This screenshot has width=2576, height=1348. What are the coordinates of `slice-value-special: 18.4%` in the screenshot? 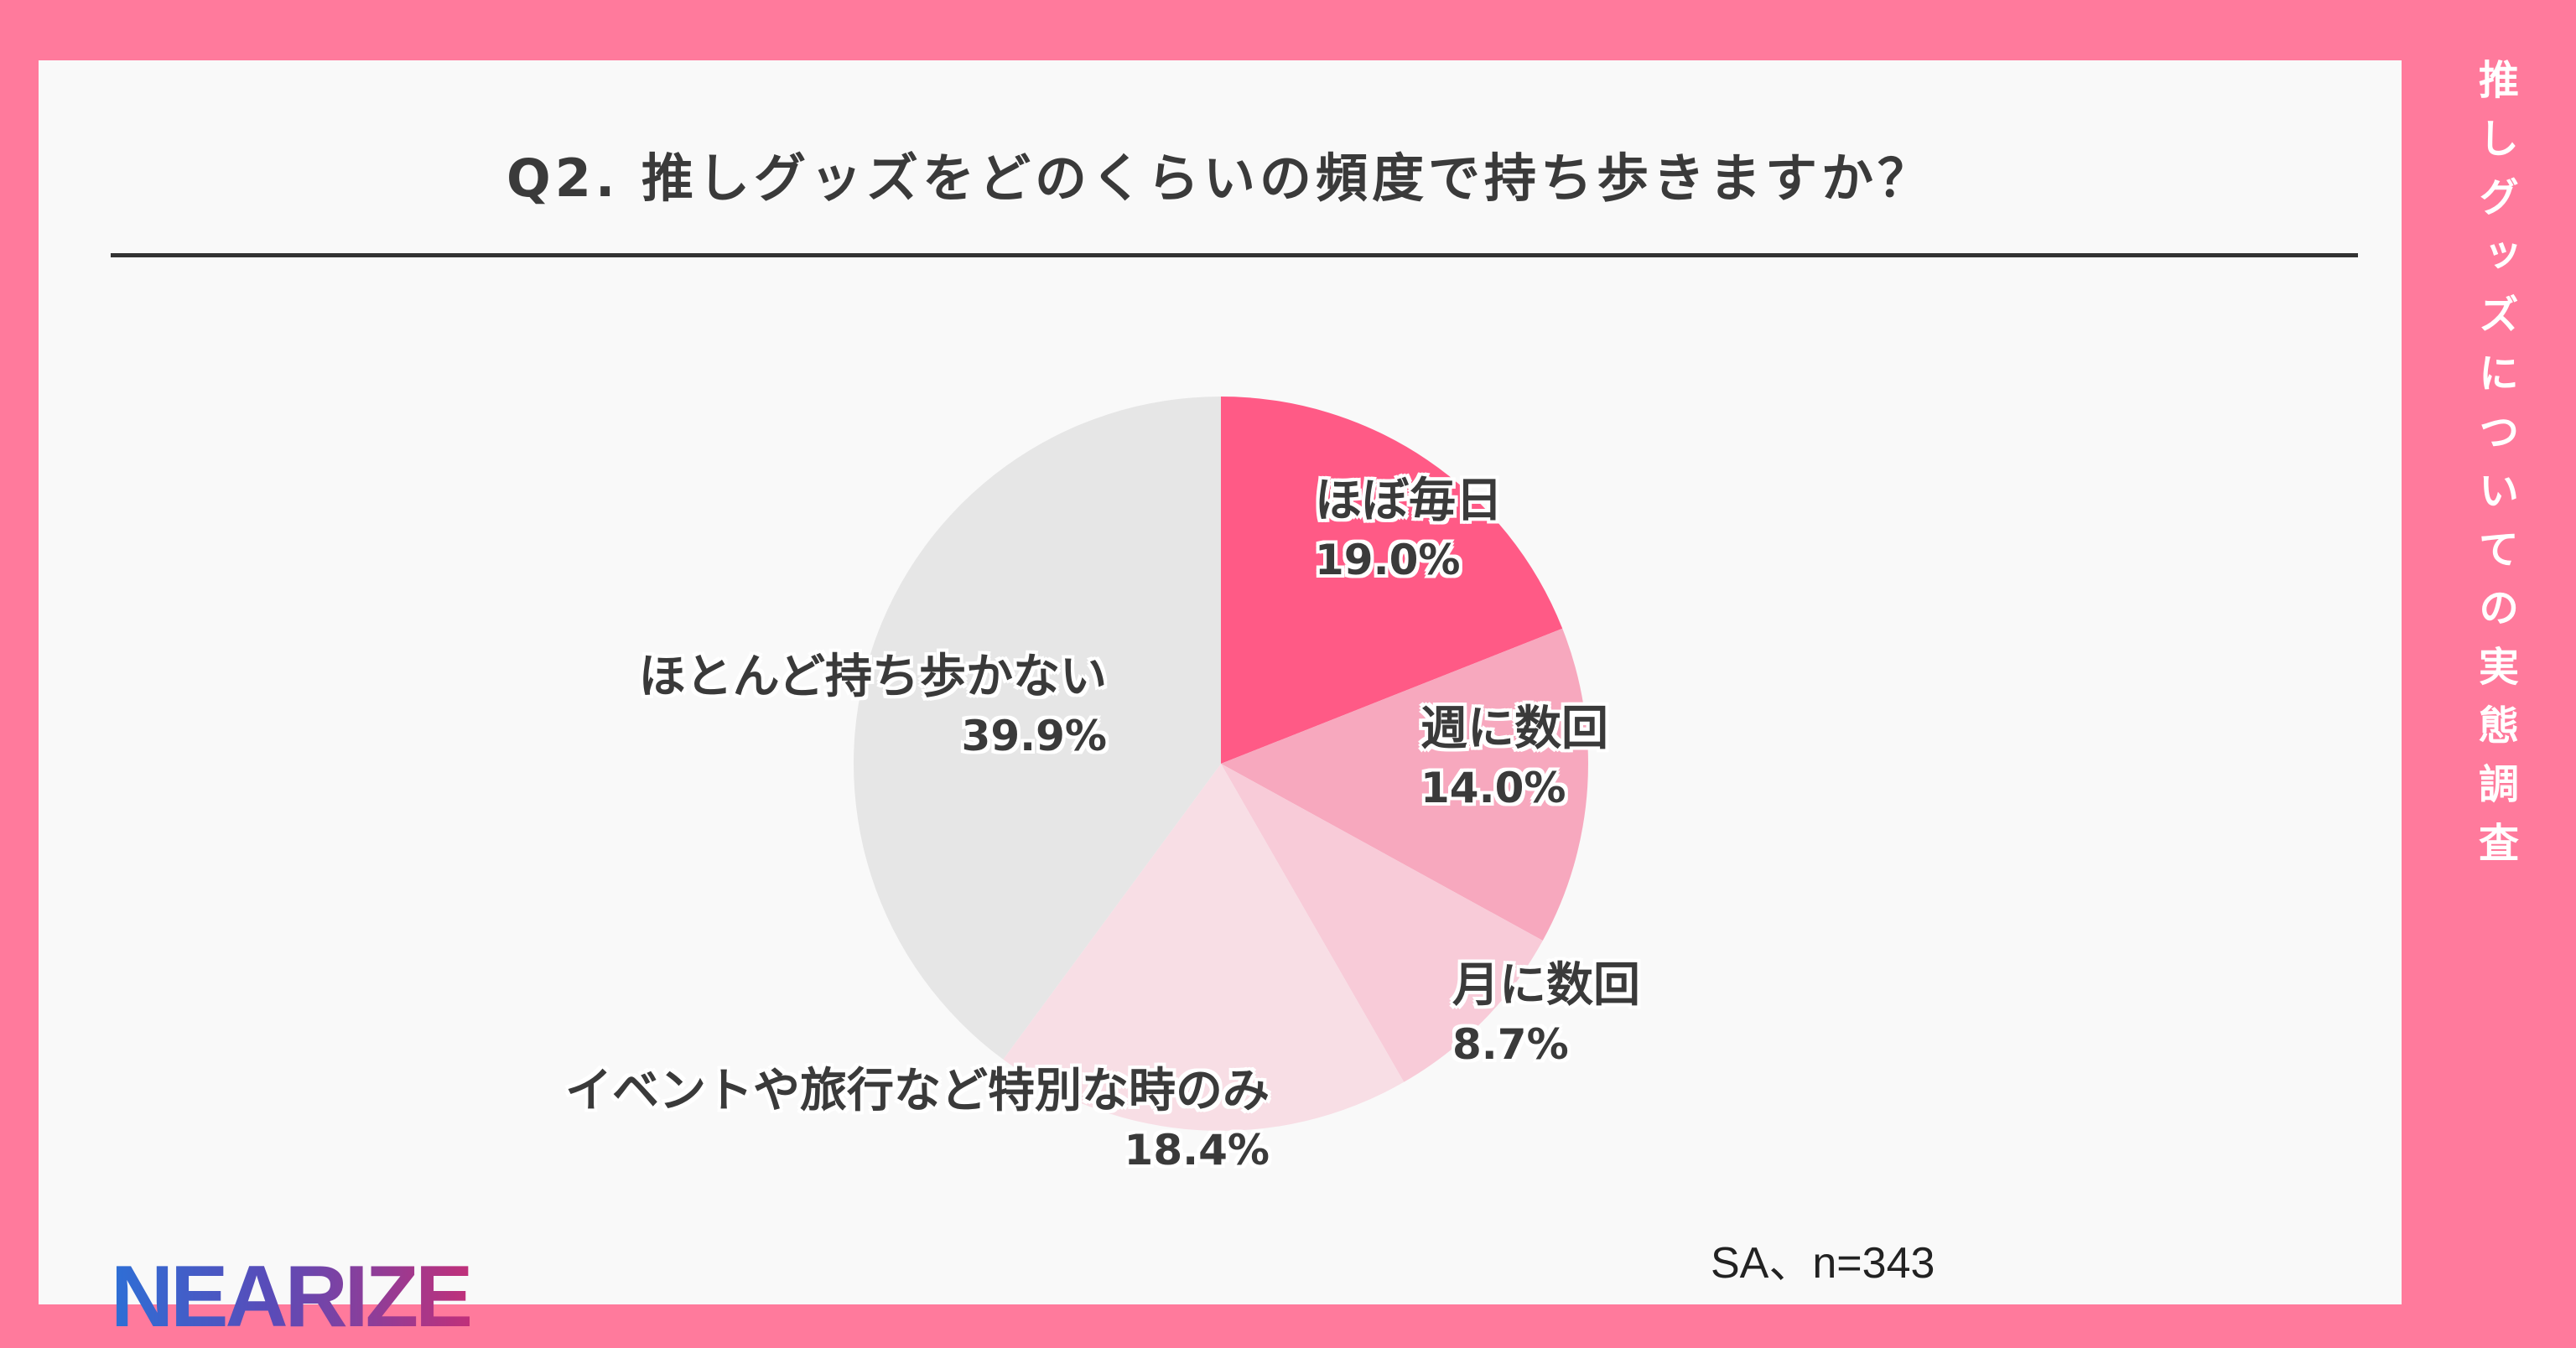 It's located at (1197, 1150).